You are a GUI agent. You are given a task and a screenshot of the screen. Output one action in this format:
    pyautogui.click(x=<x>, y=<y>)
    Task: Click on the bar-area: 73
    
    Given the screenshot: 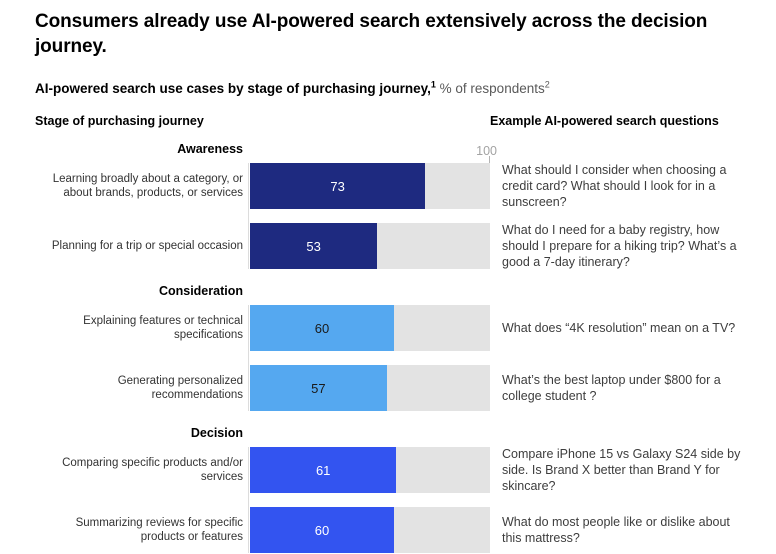 What is the action you would take?
    pyautogui.click(x=369, y=189)
    